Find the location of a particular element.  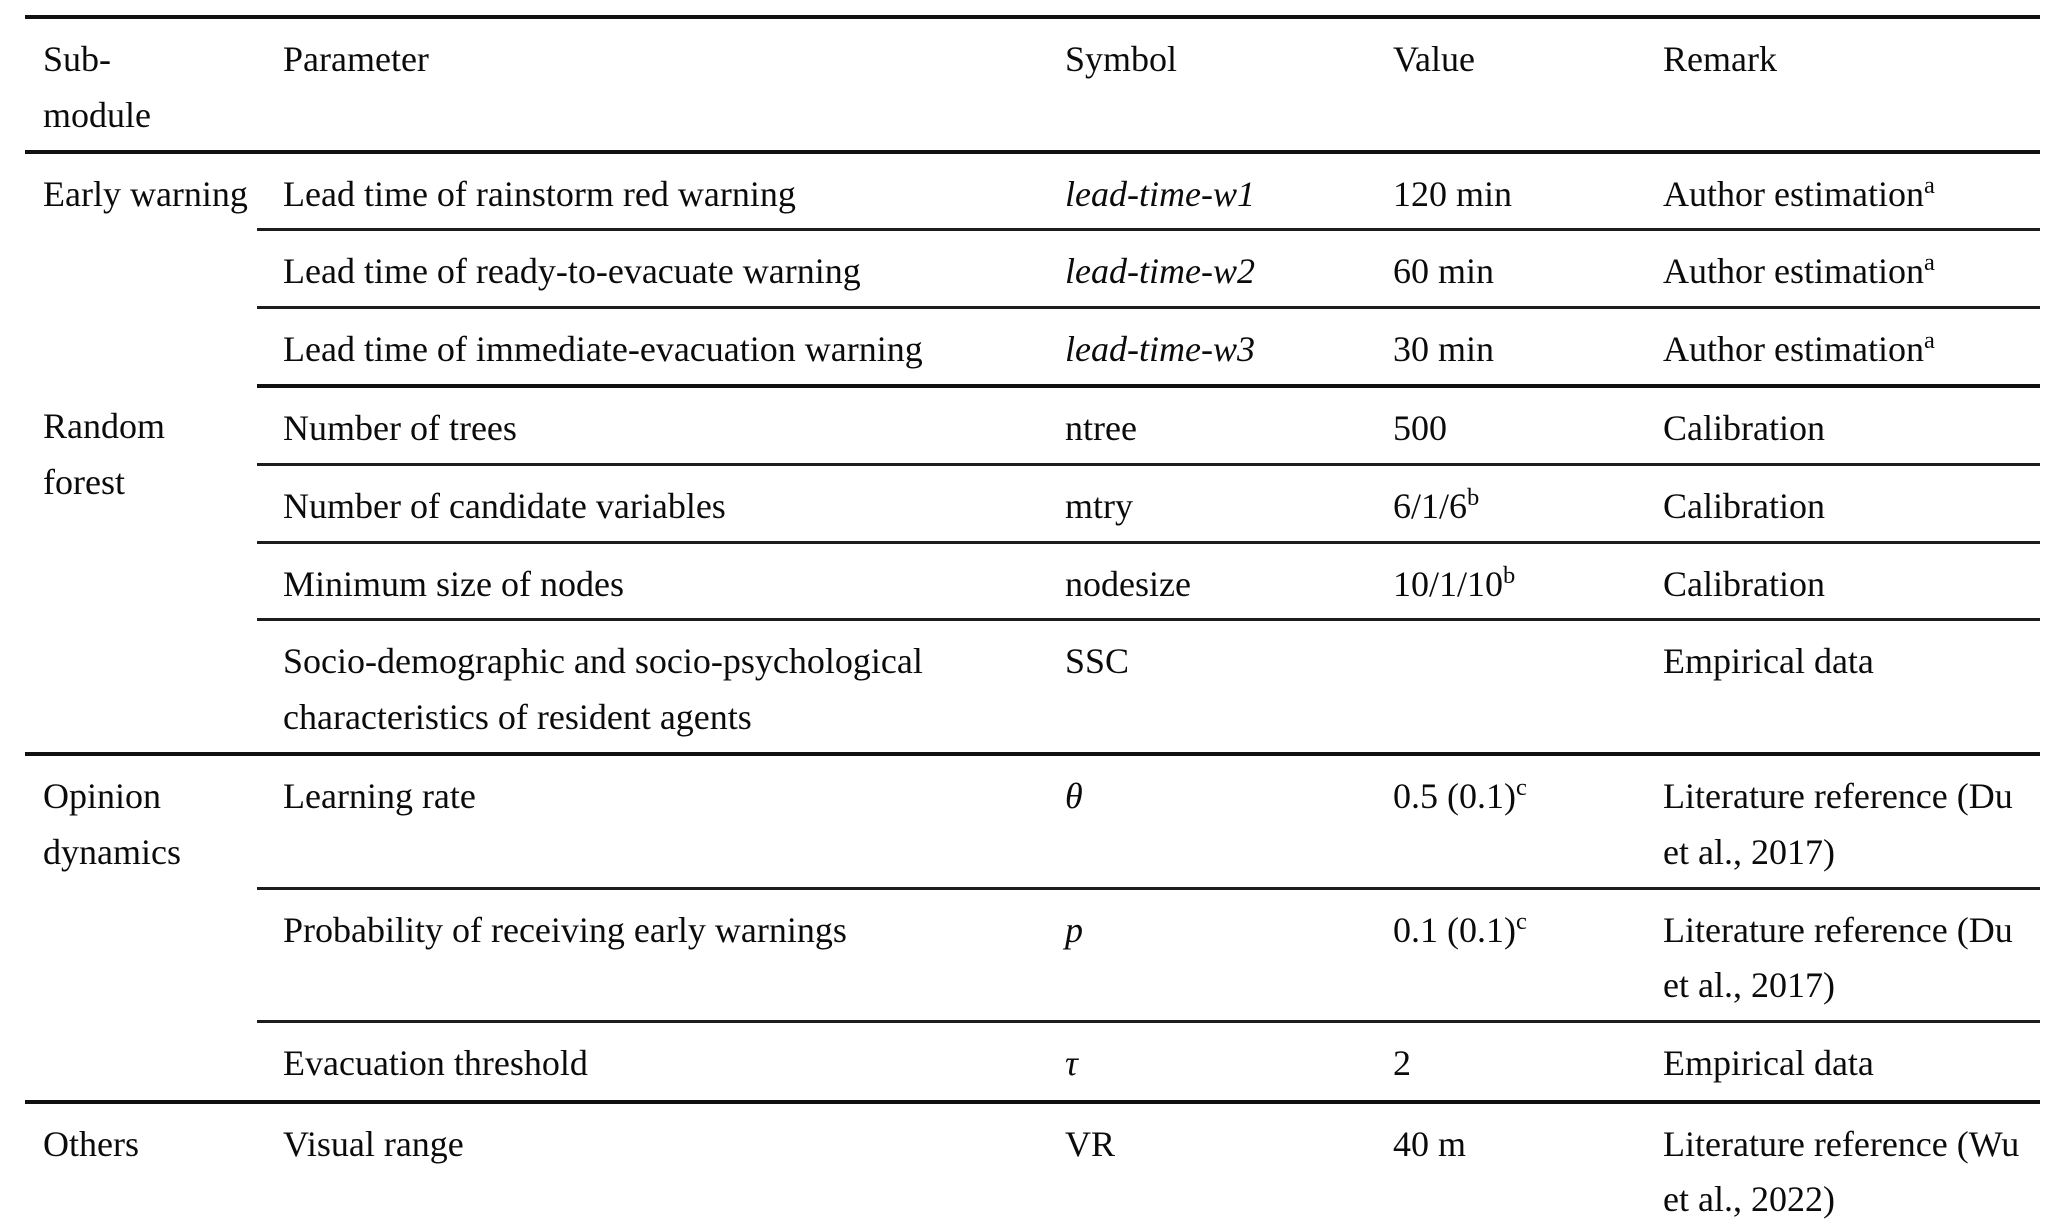

value-cell: 2 is located at coordinates (1528, 1062).